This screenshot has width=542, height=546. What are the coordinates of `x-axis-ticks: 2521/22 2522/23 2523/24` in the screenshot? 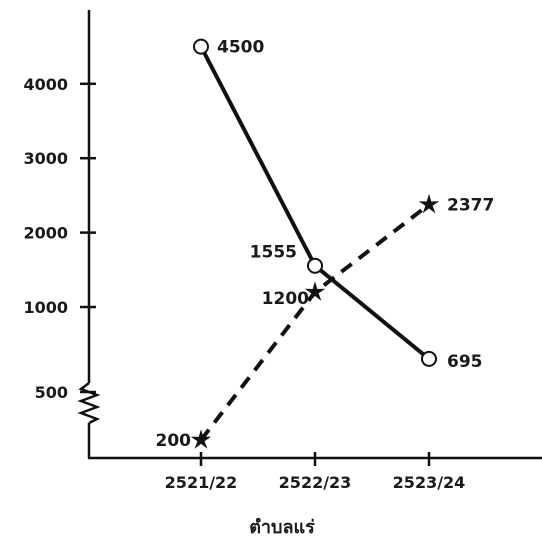 It's located at (315, 472).